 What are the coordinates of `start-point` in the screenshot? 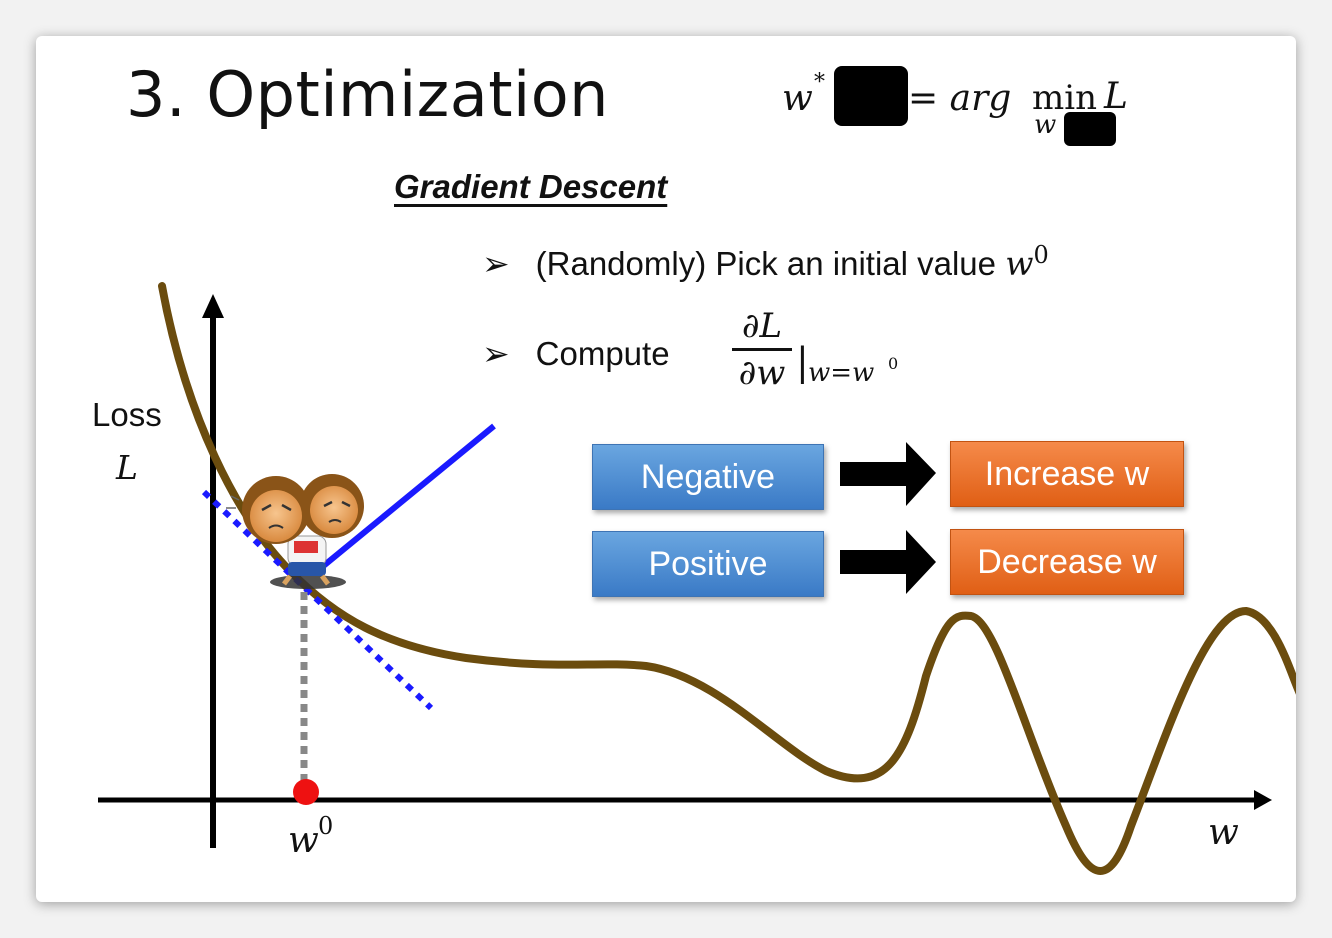 It's located at (306, 792).